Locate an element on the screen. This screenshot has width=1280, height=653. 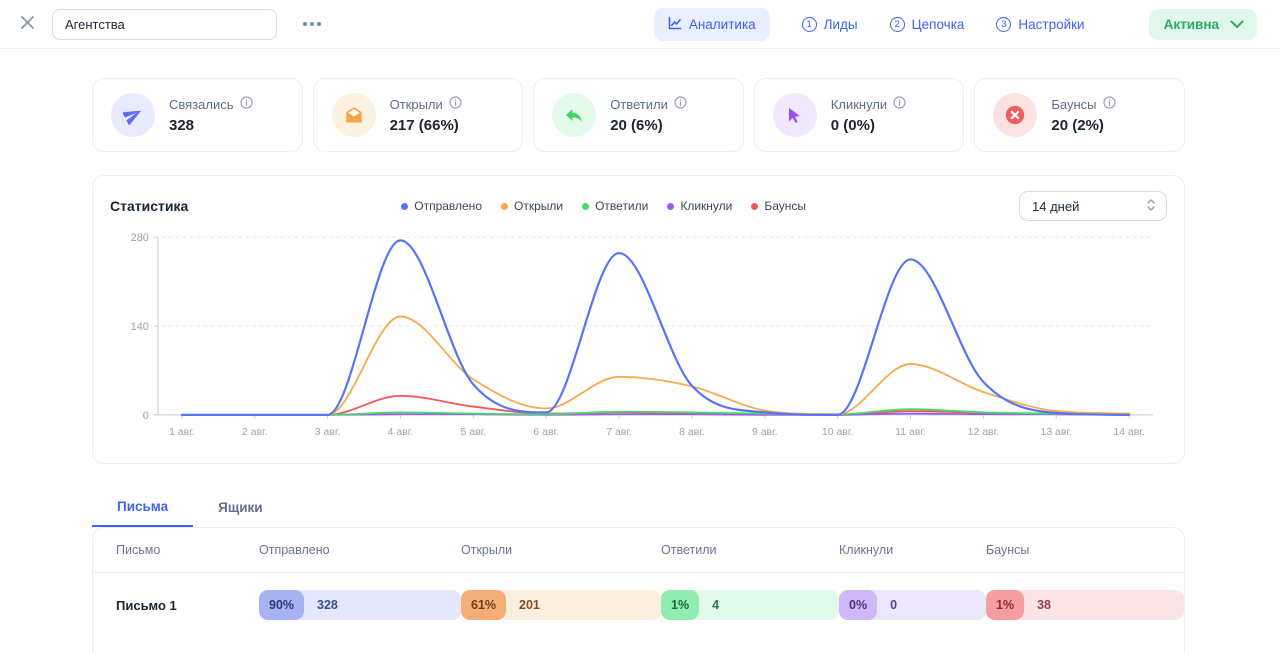
legend-dot-opened is located at coordinates (504, 206).